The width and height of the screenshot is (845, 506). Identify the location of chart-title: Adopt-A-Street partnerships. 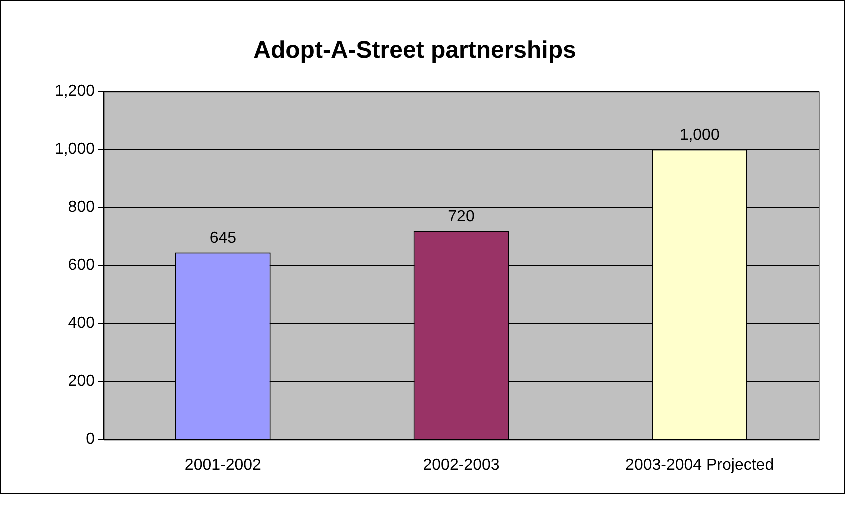
(415, 50).